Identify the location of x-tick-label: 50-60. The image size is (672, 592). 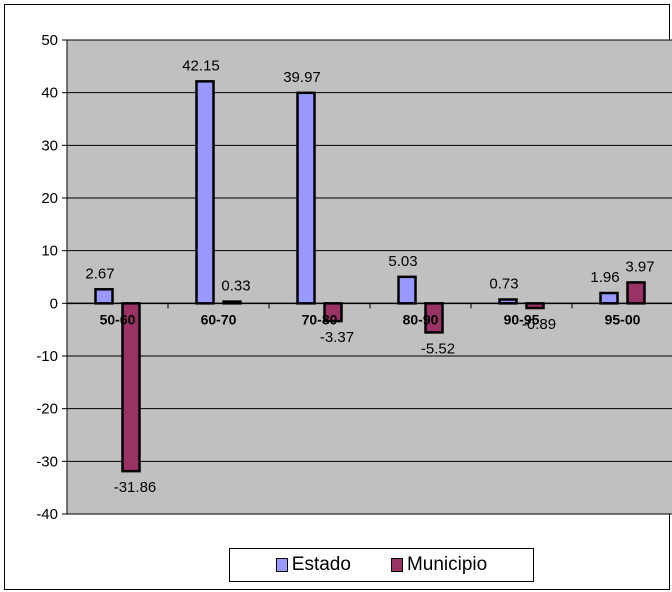
(118, 319).